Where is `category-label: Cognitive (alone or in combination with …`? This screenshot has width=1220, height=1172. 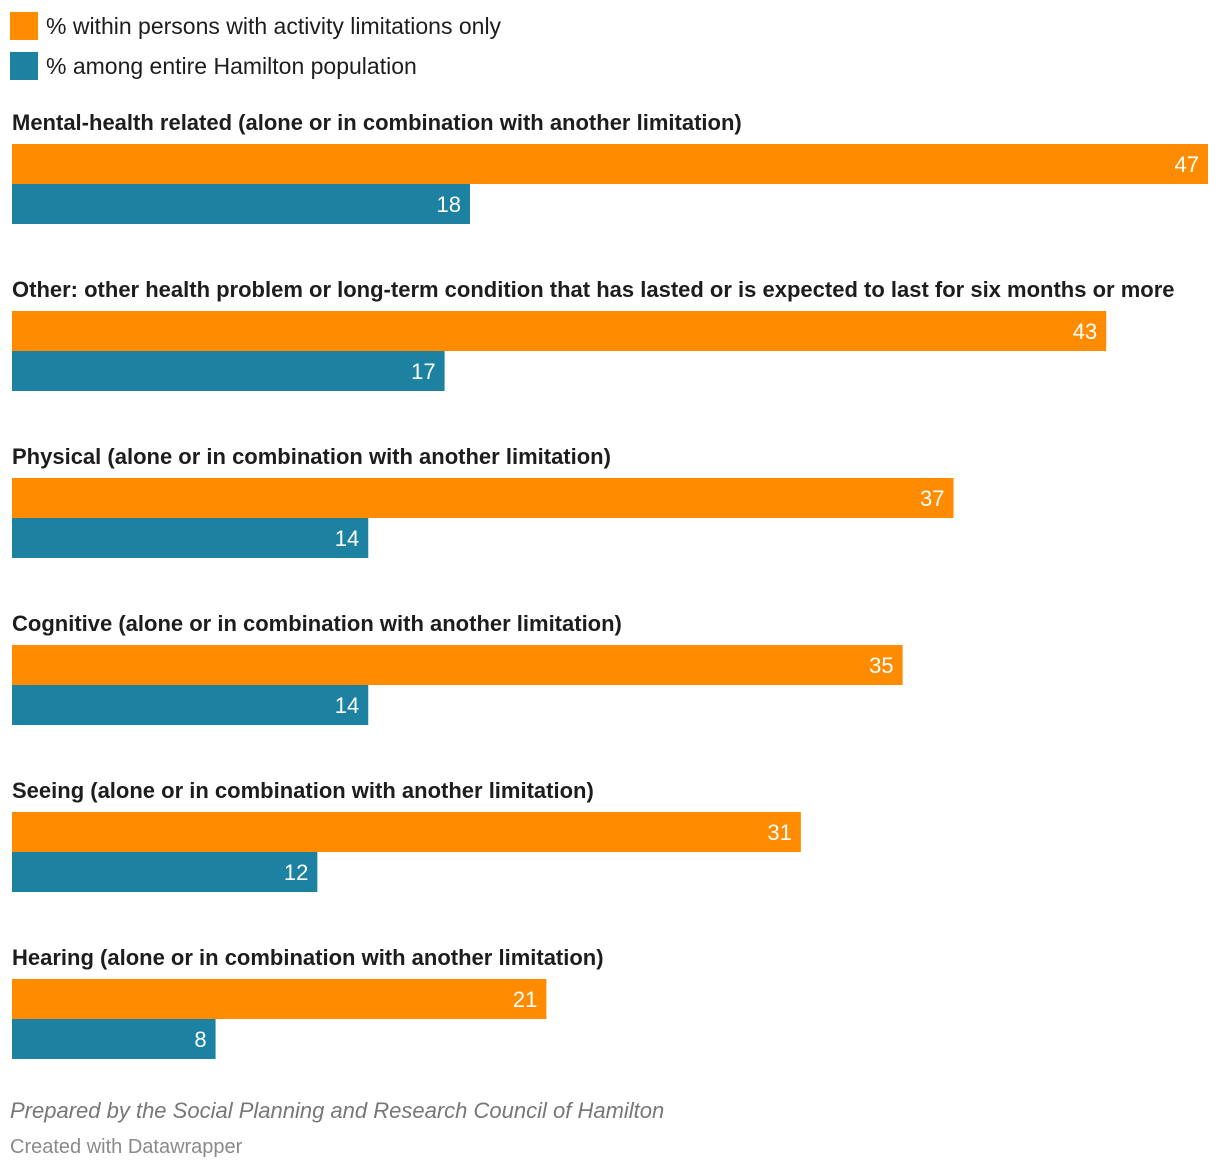
category-label: Cognitive (alone or in combination with … is located at coordinates (317, 623).